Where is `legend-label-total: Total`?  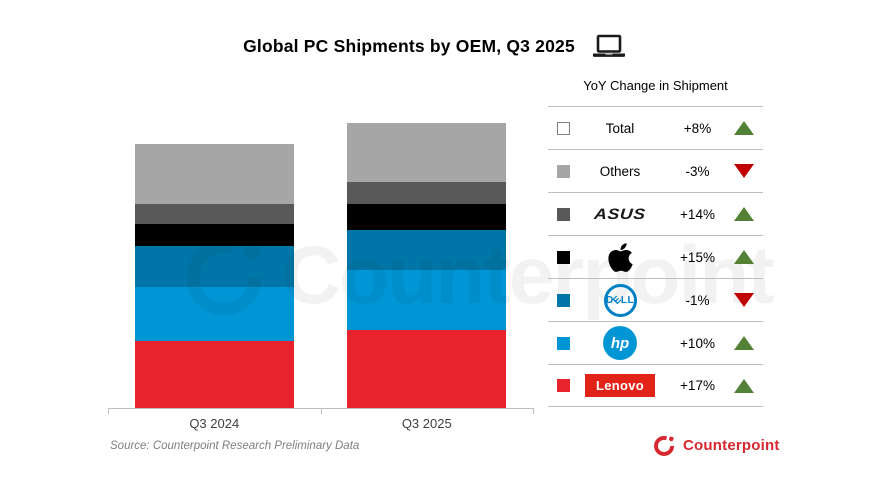 legend-label-total: Total is located at coordinates (620, 128).